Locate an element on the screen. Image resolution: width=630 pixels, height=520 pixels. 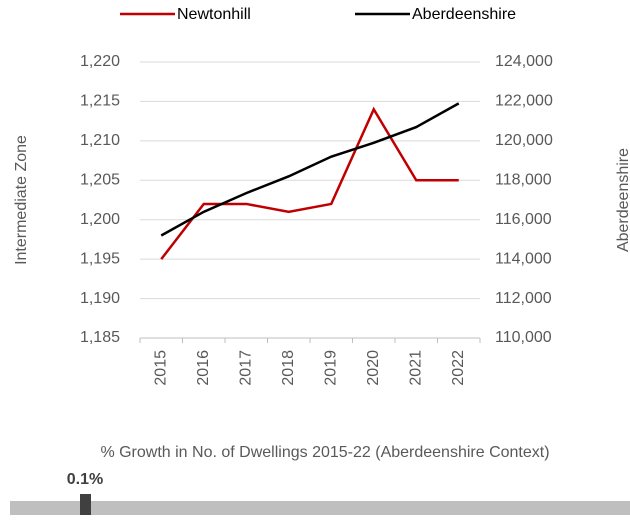
y2-tick-label: 116,000 is located at coordinates (523, 219).